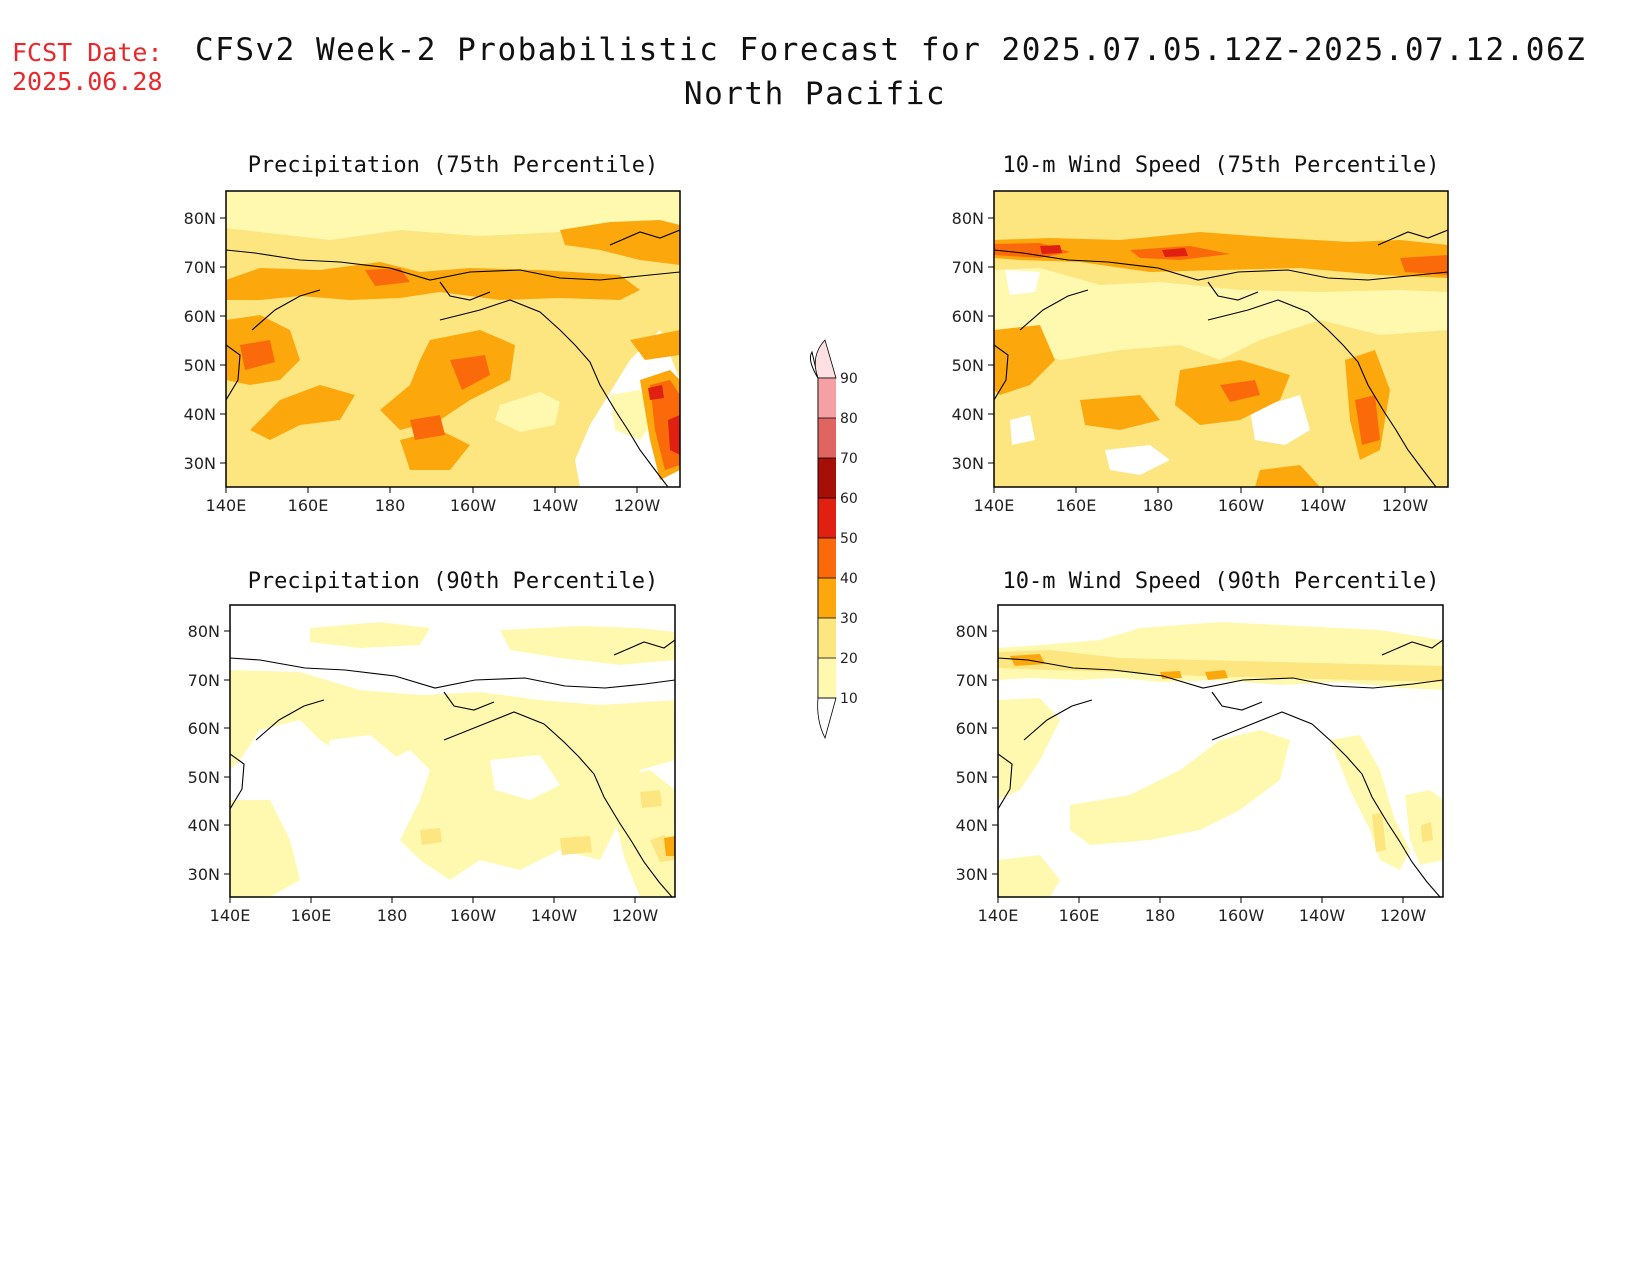 Image resolution: width=1650 pixels, height=1275 pixels. Describe the element at coordinates (849, 379) in the screenshot. I see `colorbar-label-90: 90` at that location.